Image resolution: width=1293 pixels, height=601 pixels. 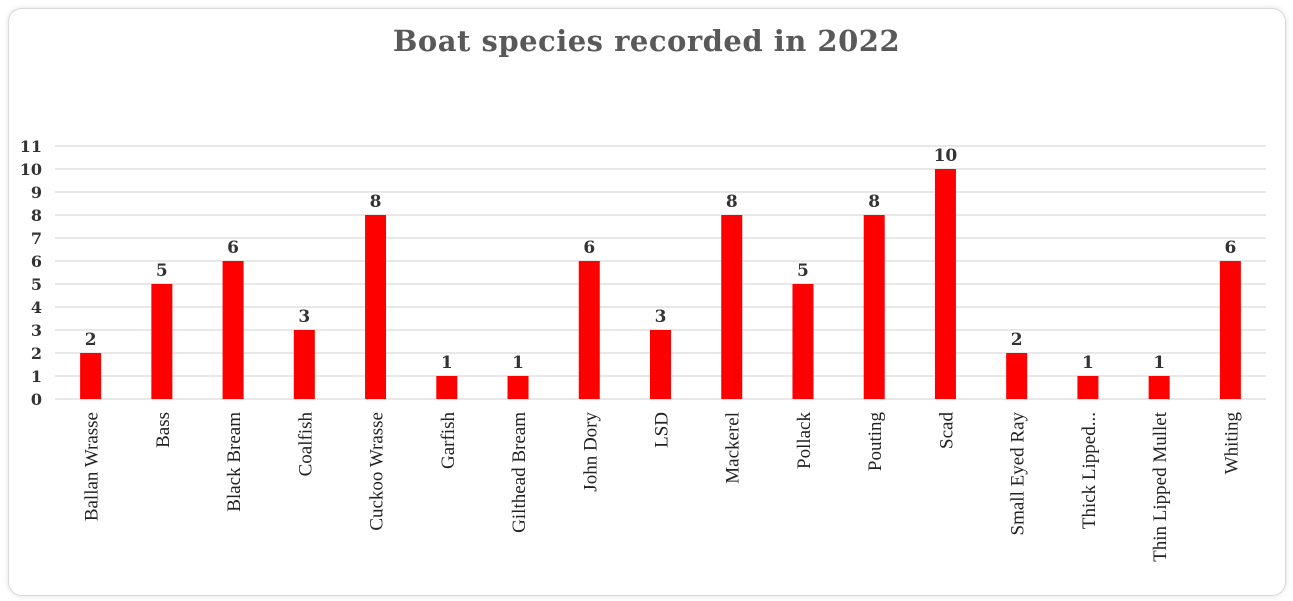 What do you see at coordinates (36, 238) in the screenshot?
I see `y-tick-label: 7` at bounding box center [36, 238].